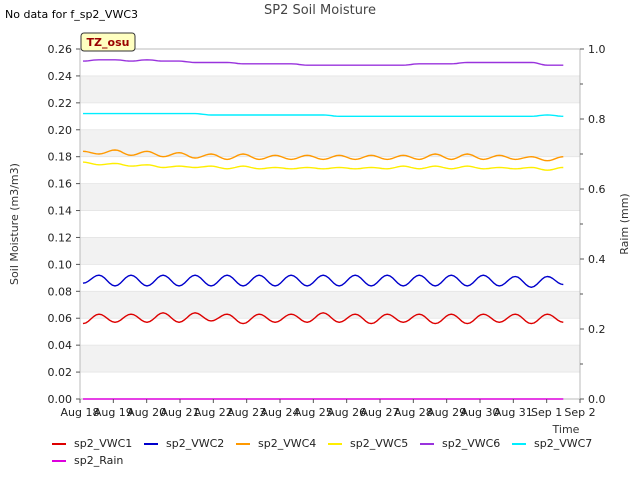  Describe the element at coordinates (60, 103) in the screenshot. I see `y-tick-label: 0.22` at that location.